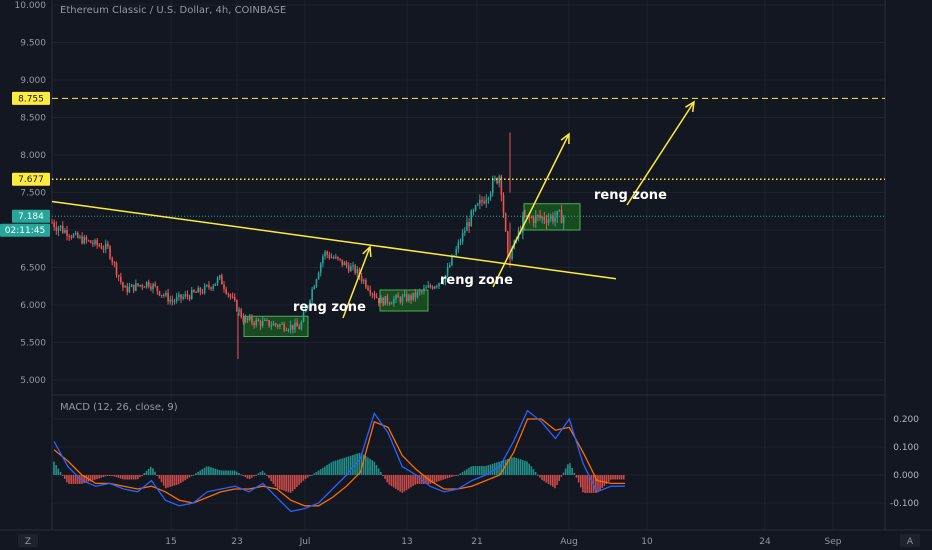  I want to click on x-tick-label: Aug, so click(569, 542).